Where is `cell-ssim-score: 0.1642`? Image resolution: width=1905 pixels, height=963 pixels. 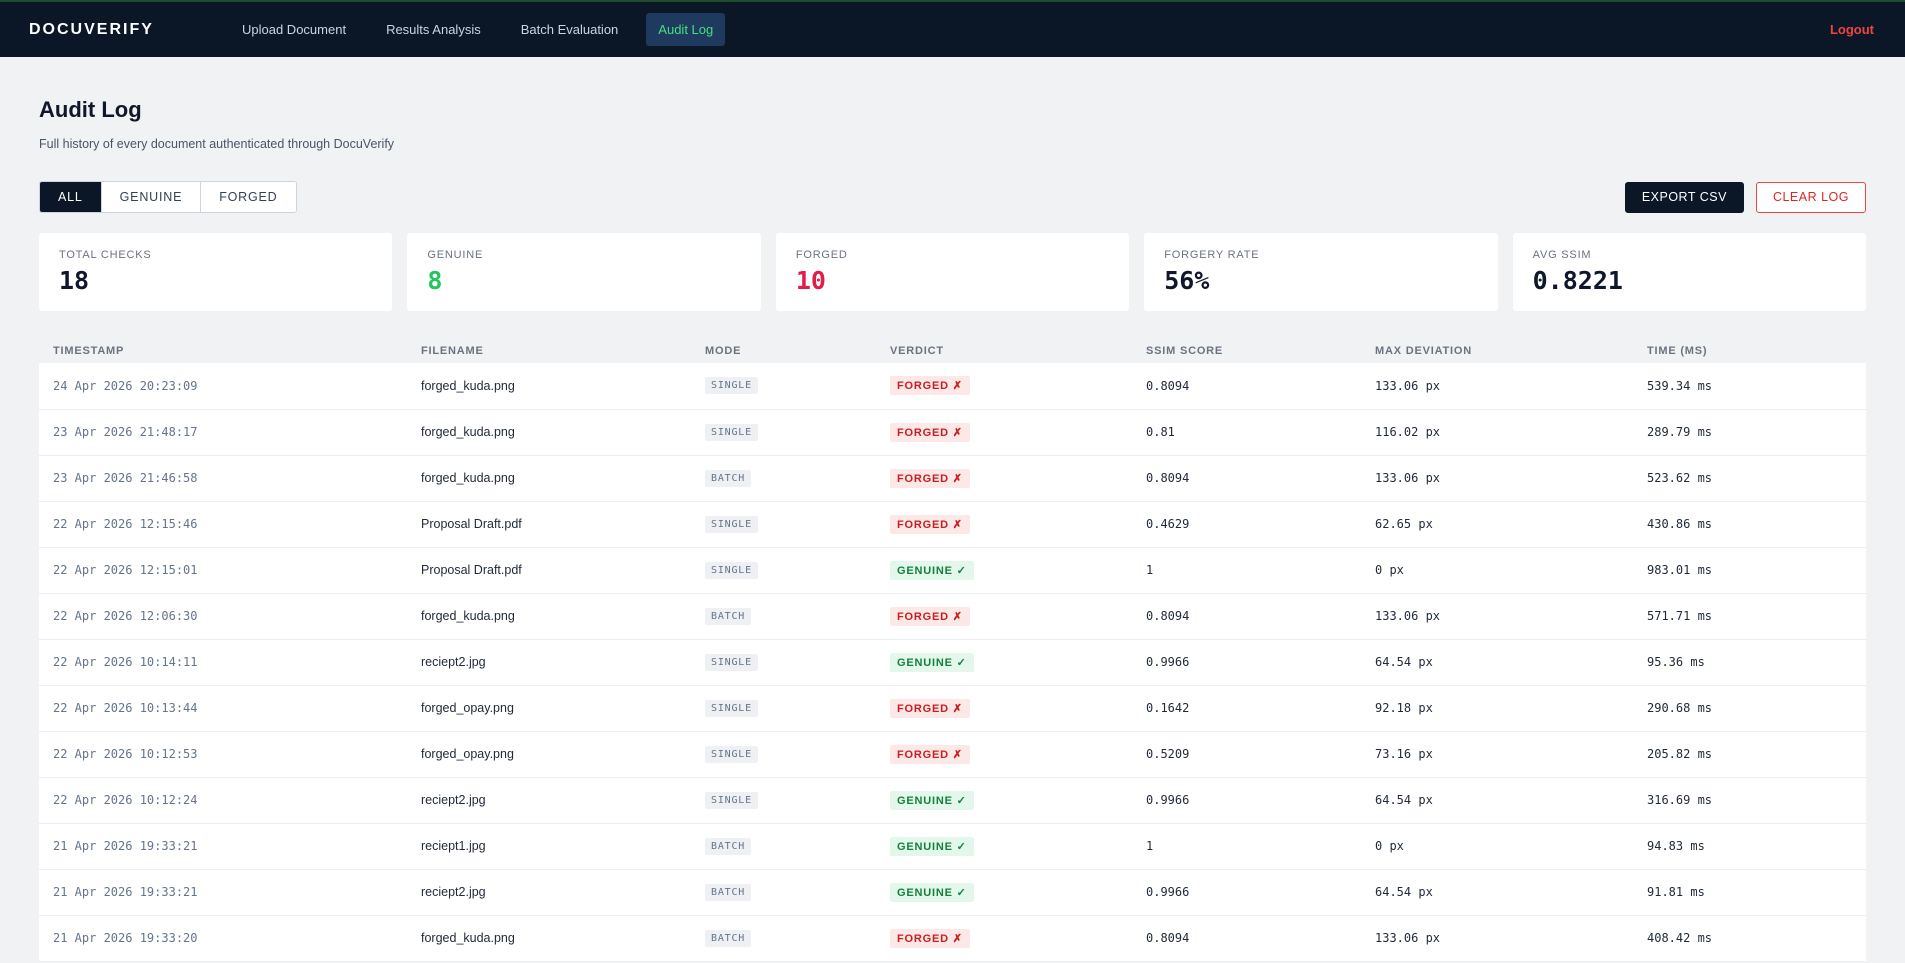
cell-ssim-score: 0.1642 is located at coordinates (1168, 708).